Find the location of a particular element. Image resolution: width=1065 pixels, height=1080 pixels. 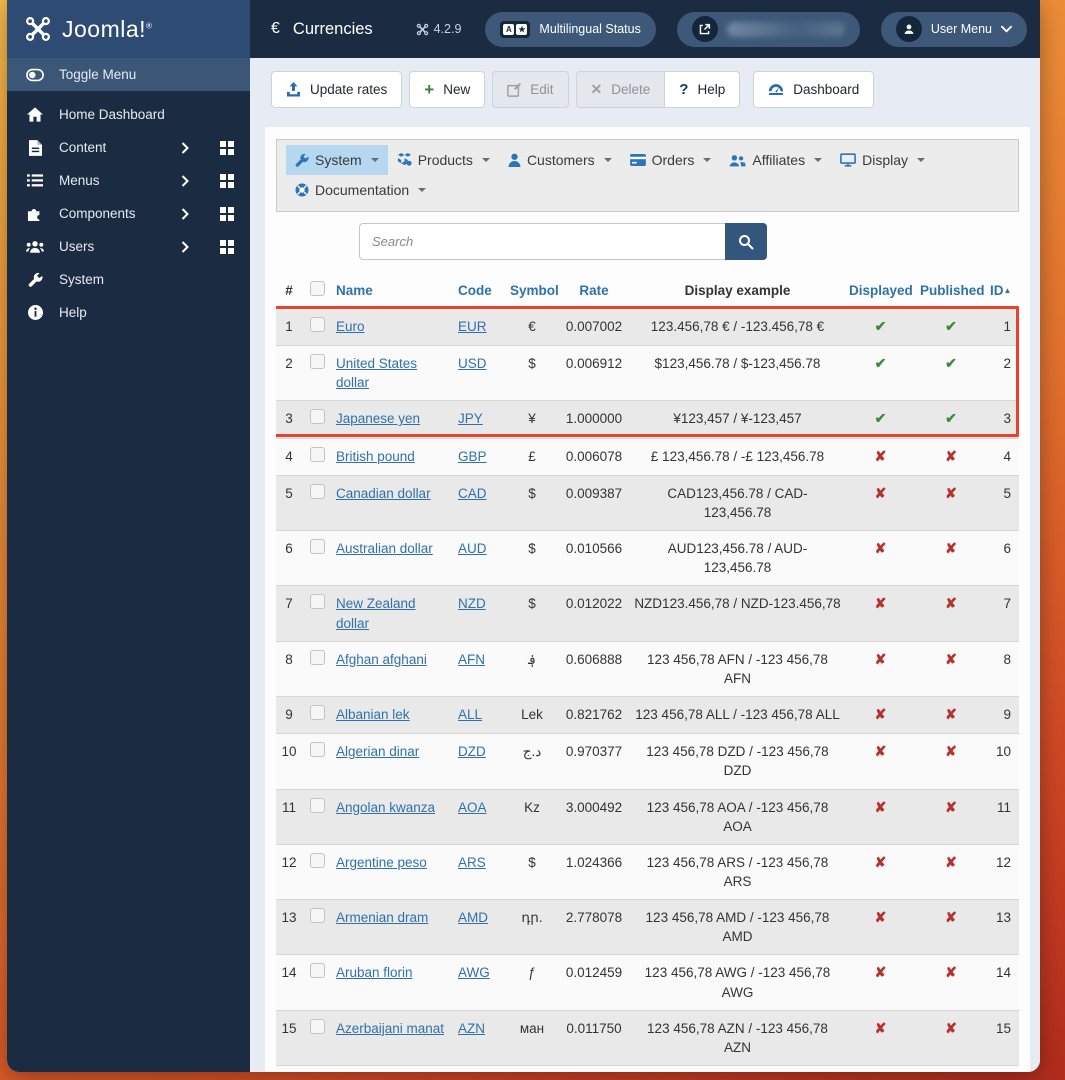

currency-code-link: AFN is located at coordinates (471, 659).